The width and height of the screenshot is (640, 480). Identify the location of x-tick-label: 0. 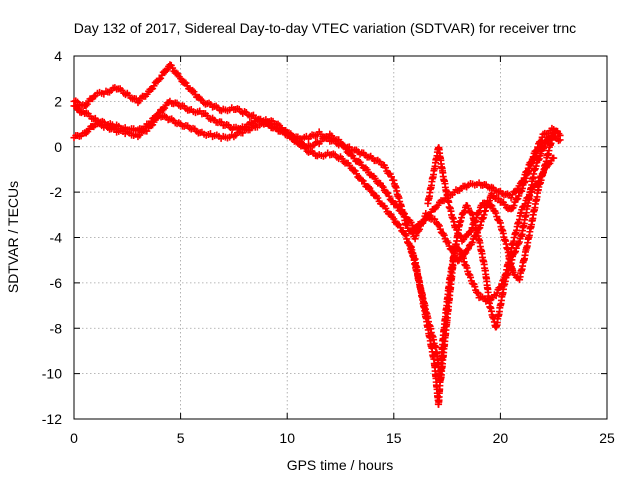
(74, 438).